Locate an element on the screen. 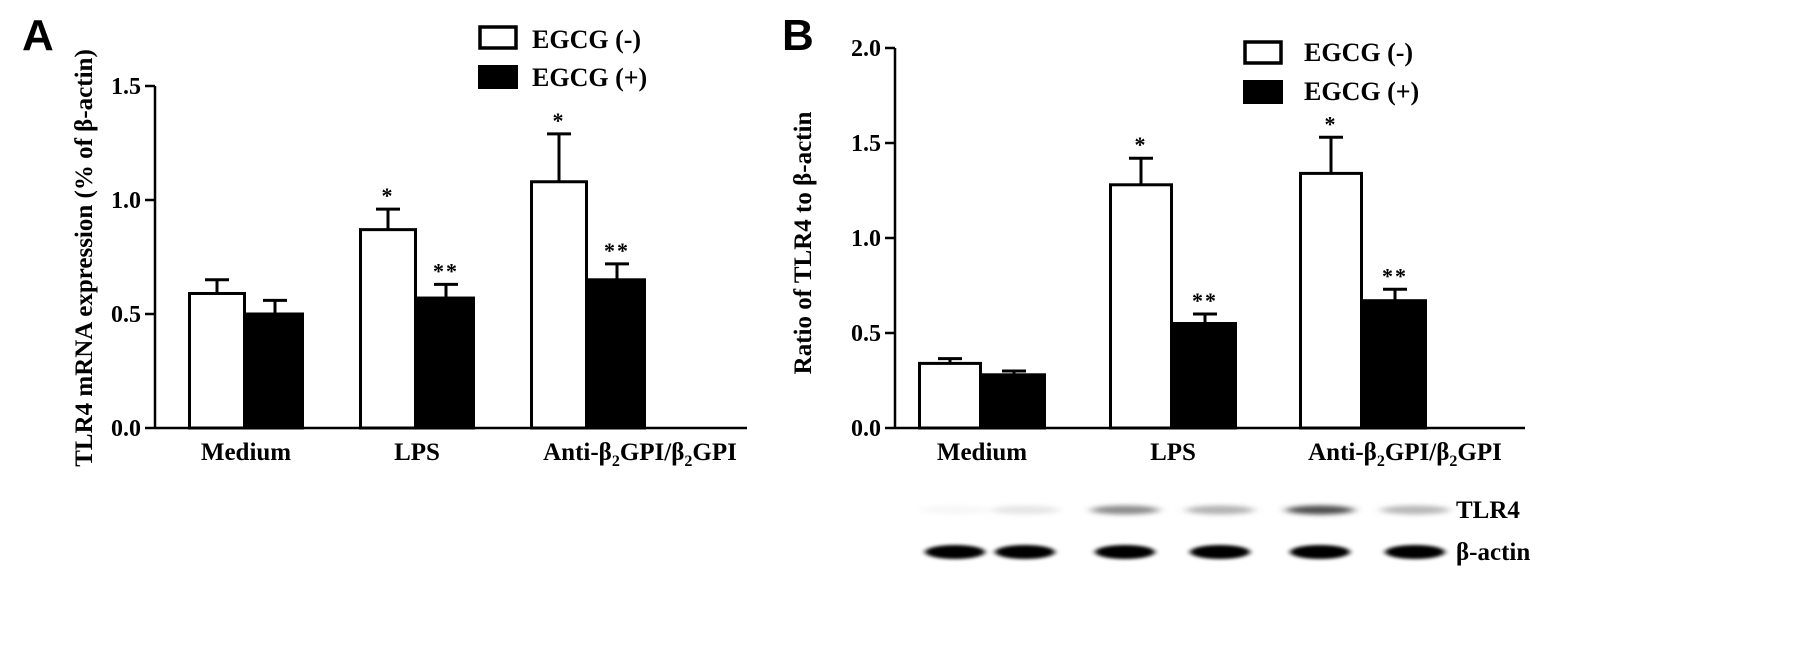 Image resolution: width=1795 pixels, height=669 pixels. panel-b-y-axis-label: Ratio of TLR4 to β-actin is located at coordinates (803, 243).